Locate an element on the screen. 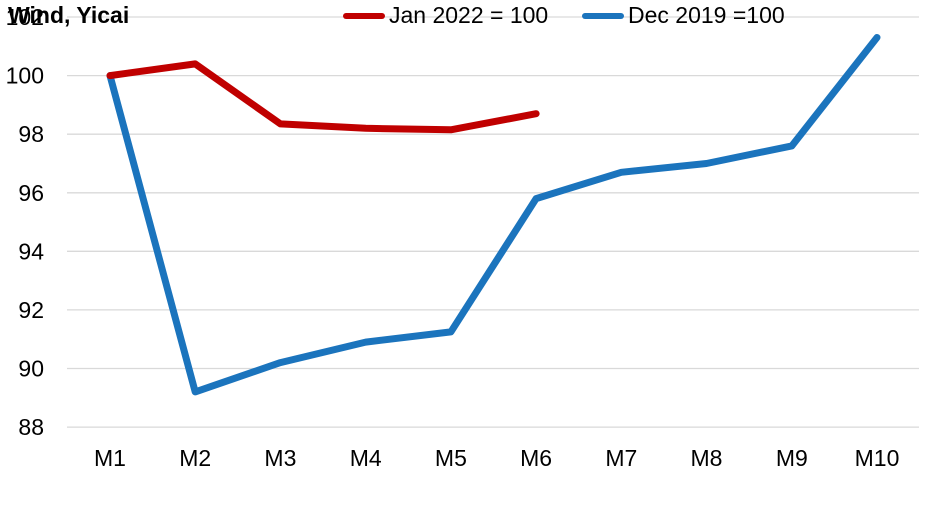 This screenshot has height=530, width=950. chart-footer: Wind, Yicai Jan 2022 = 100 Dec 2019 =100 is located at coordinates (475, 16).